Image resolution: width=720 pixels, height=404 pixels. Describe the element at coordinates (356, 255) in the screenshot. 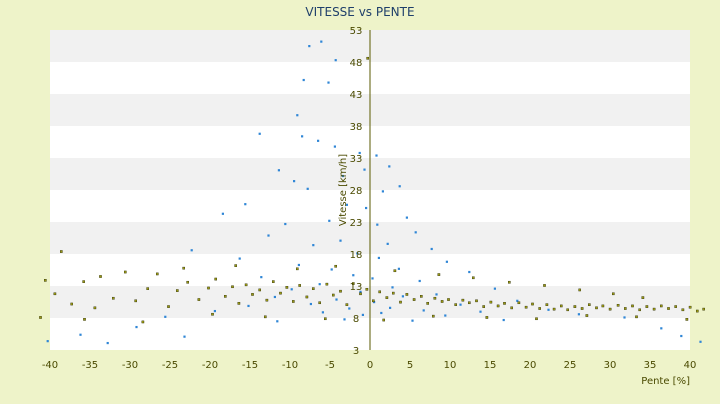

I see `y-tick-label: 18` at that location.